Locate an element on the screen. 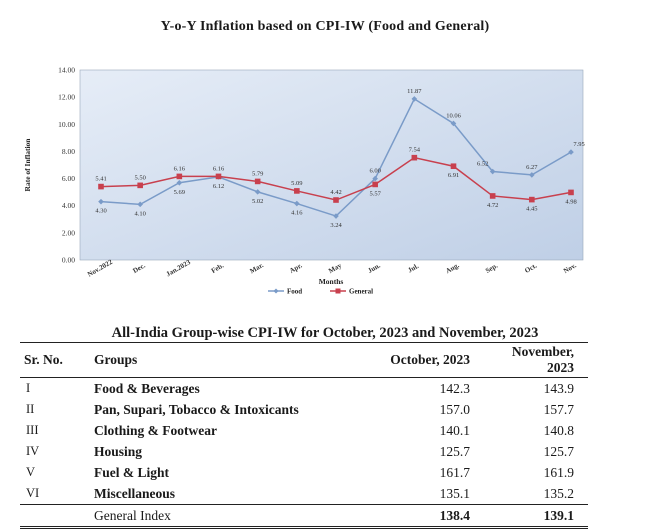 The width and height of the screenshot is (650, 529). row-october: 157.0 is located at coordinates (454, 409).